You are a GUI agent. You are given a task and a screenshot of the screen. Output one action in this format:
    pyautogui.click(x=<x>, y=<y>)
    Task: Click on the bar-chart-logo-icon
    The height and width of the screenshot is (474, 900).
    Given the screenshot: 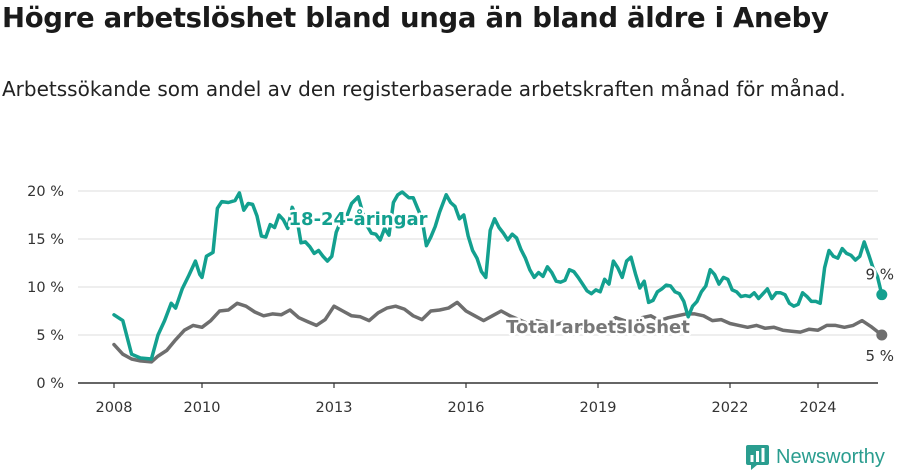 What is the action you would take?
    pyautogui.click(x=757, y=457)
    